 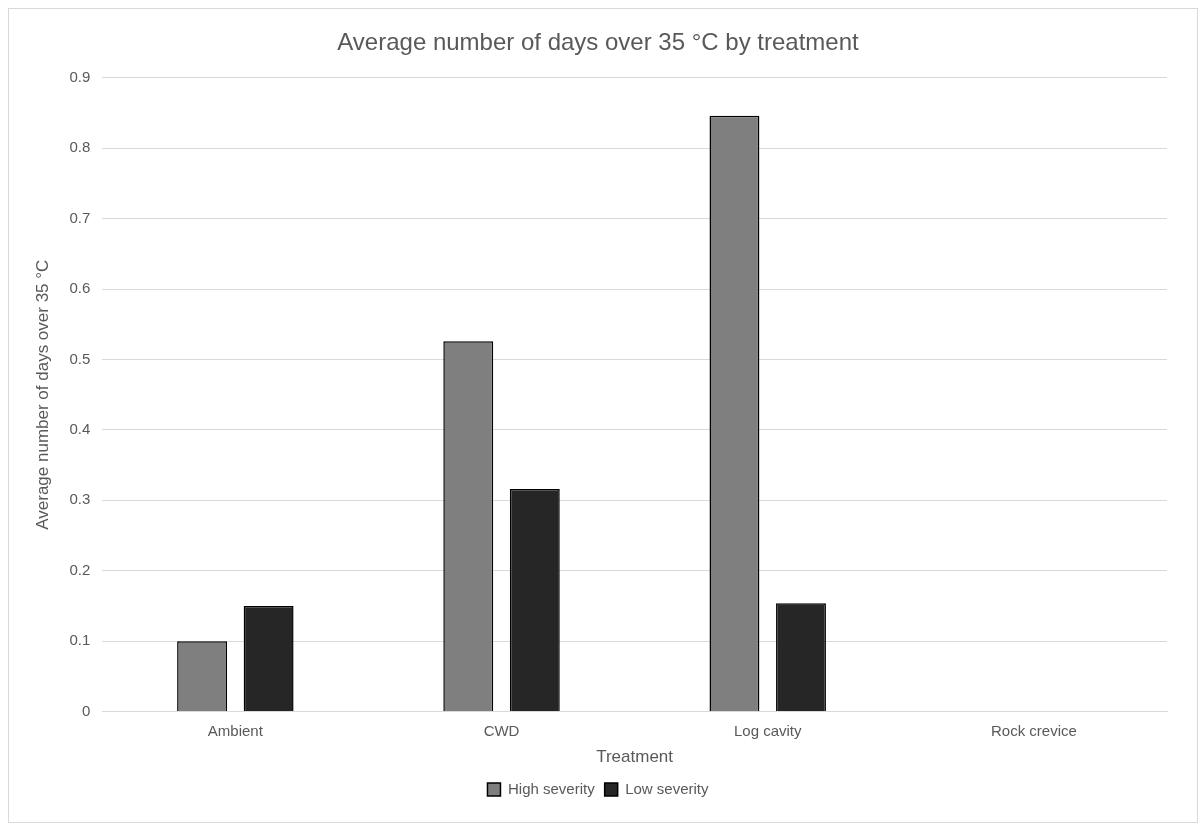 I want to click on y-tick-label: 0.3, so click(x=80, y=499).